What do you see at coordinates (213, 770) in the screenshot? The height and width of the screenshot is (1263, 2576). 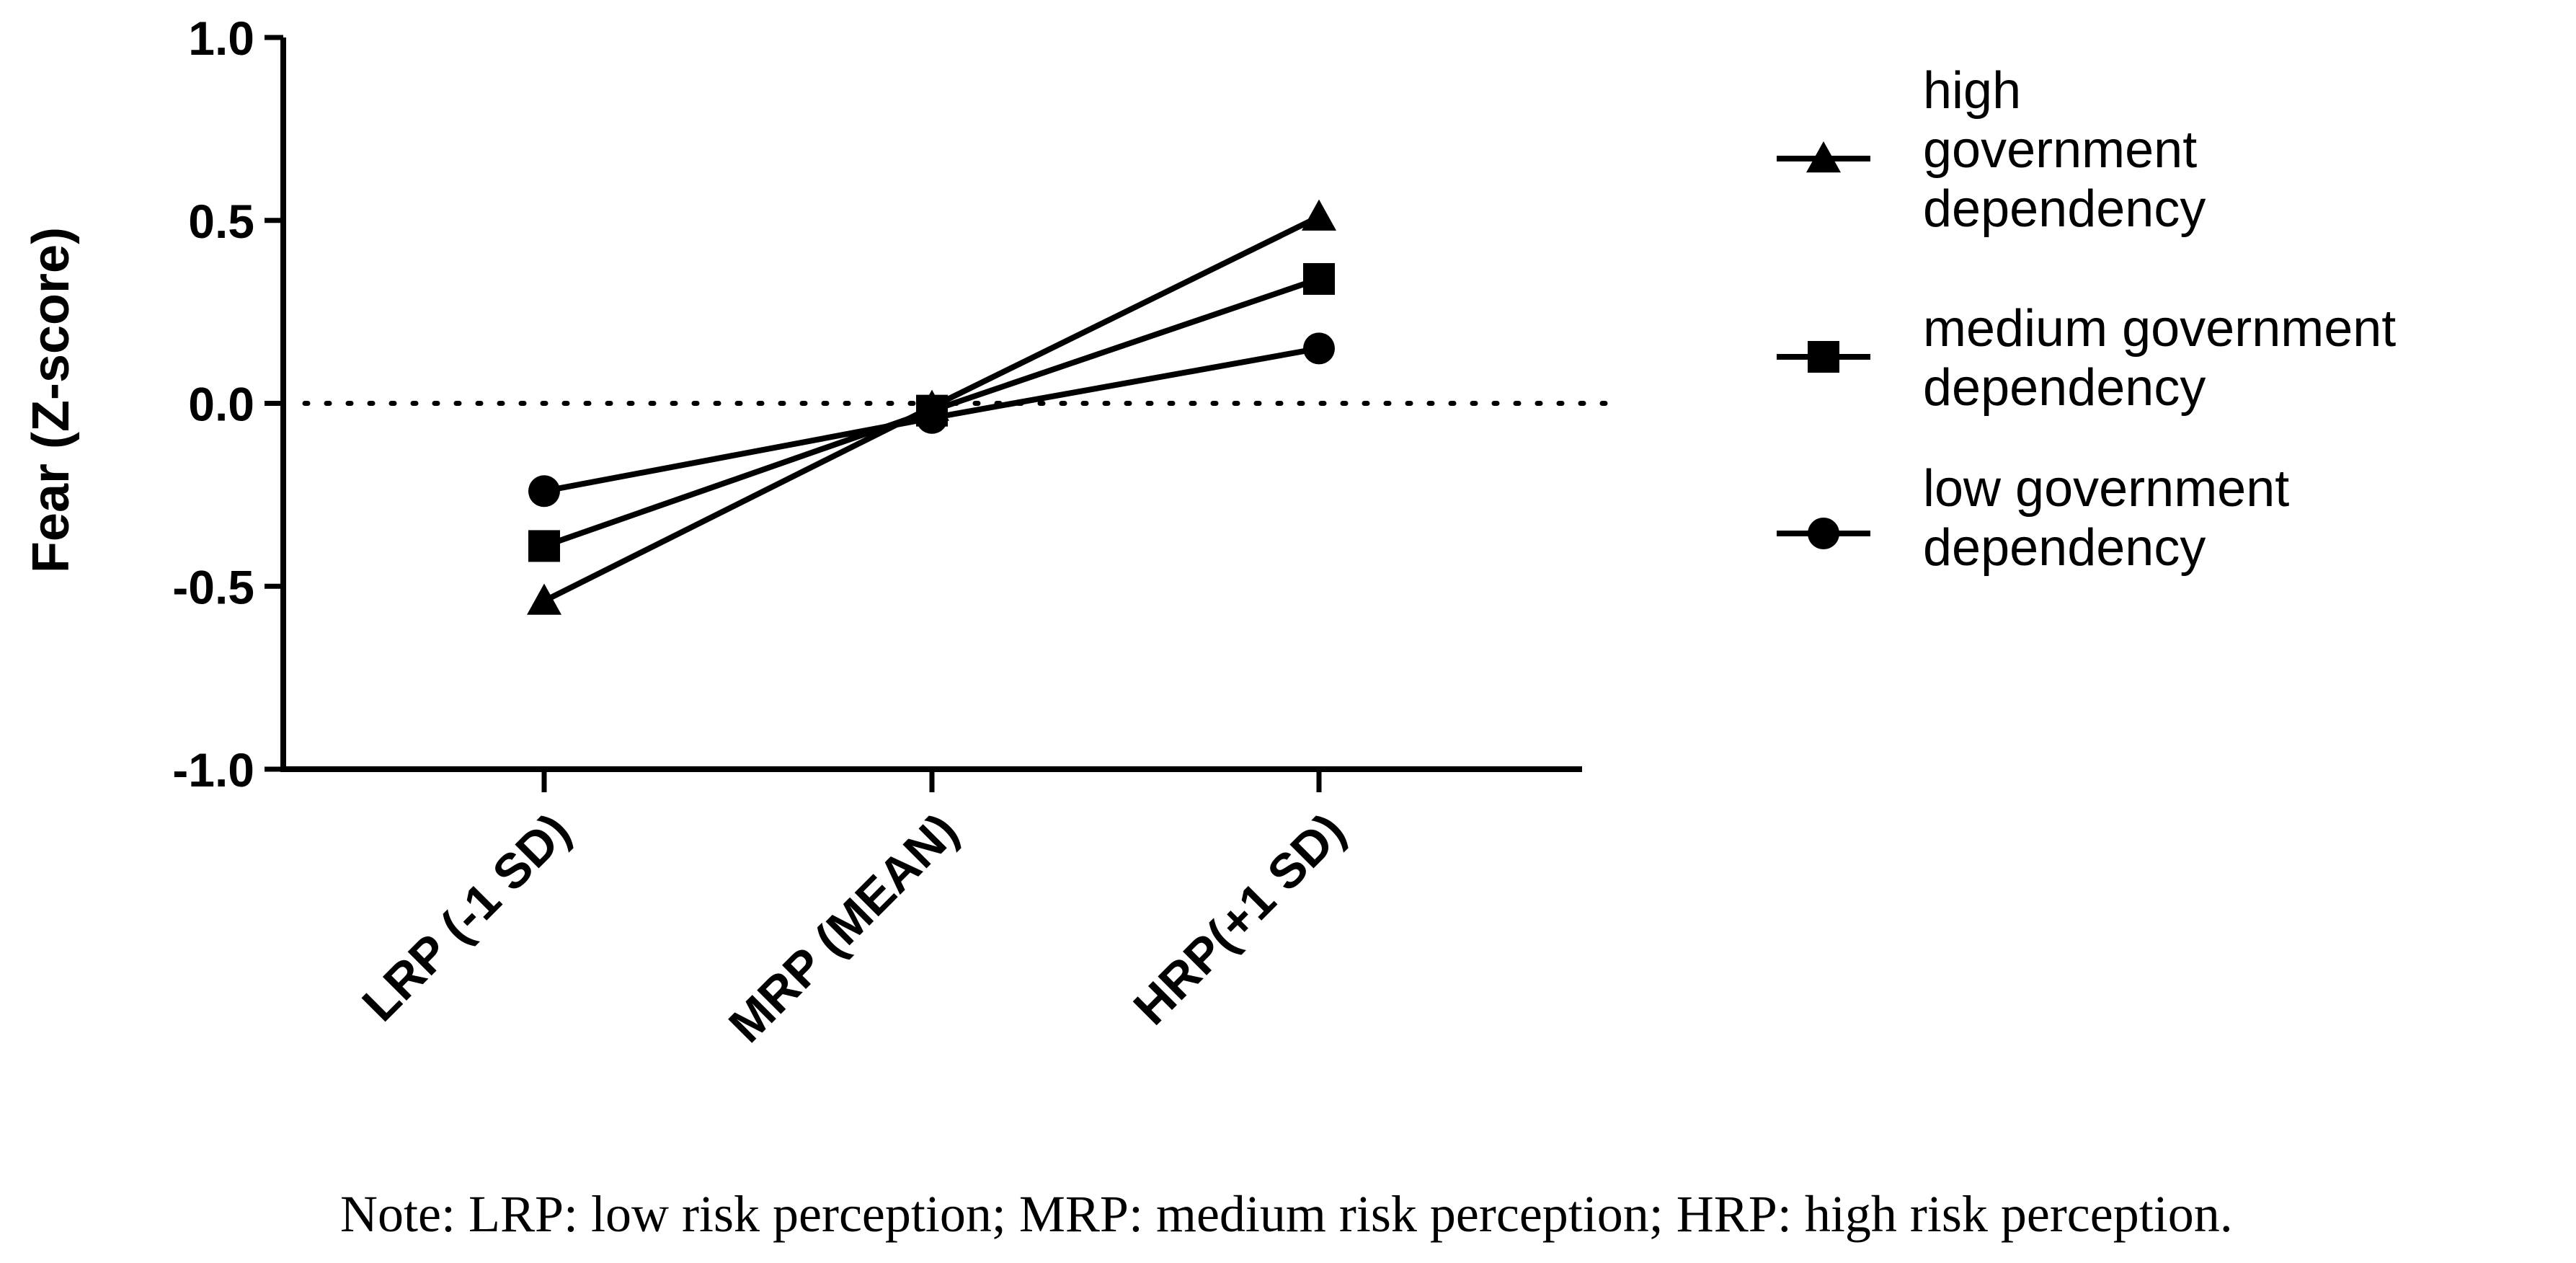 I see `y-tick-label: -1.0` at bounding box center [213, 770].